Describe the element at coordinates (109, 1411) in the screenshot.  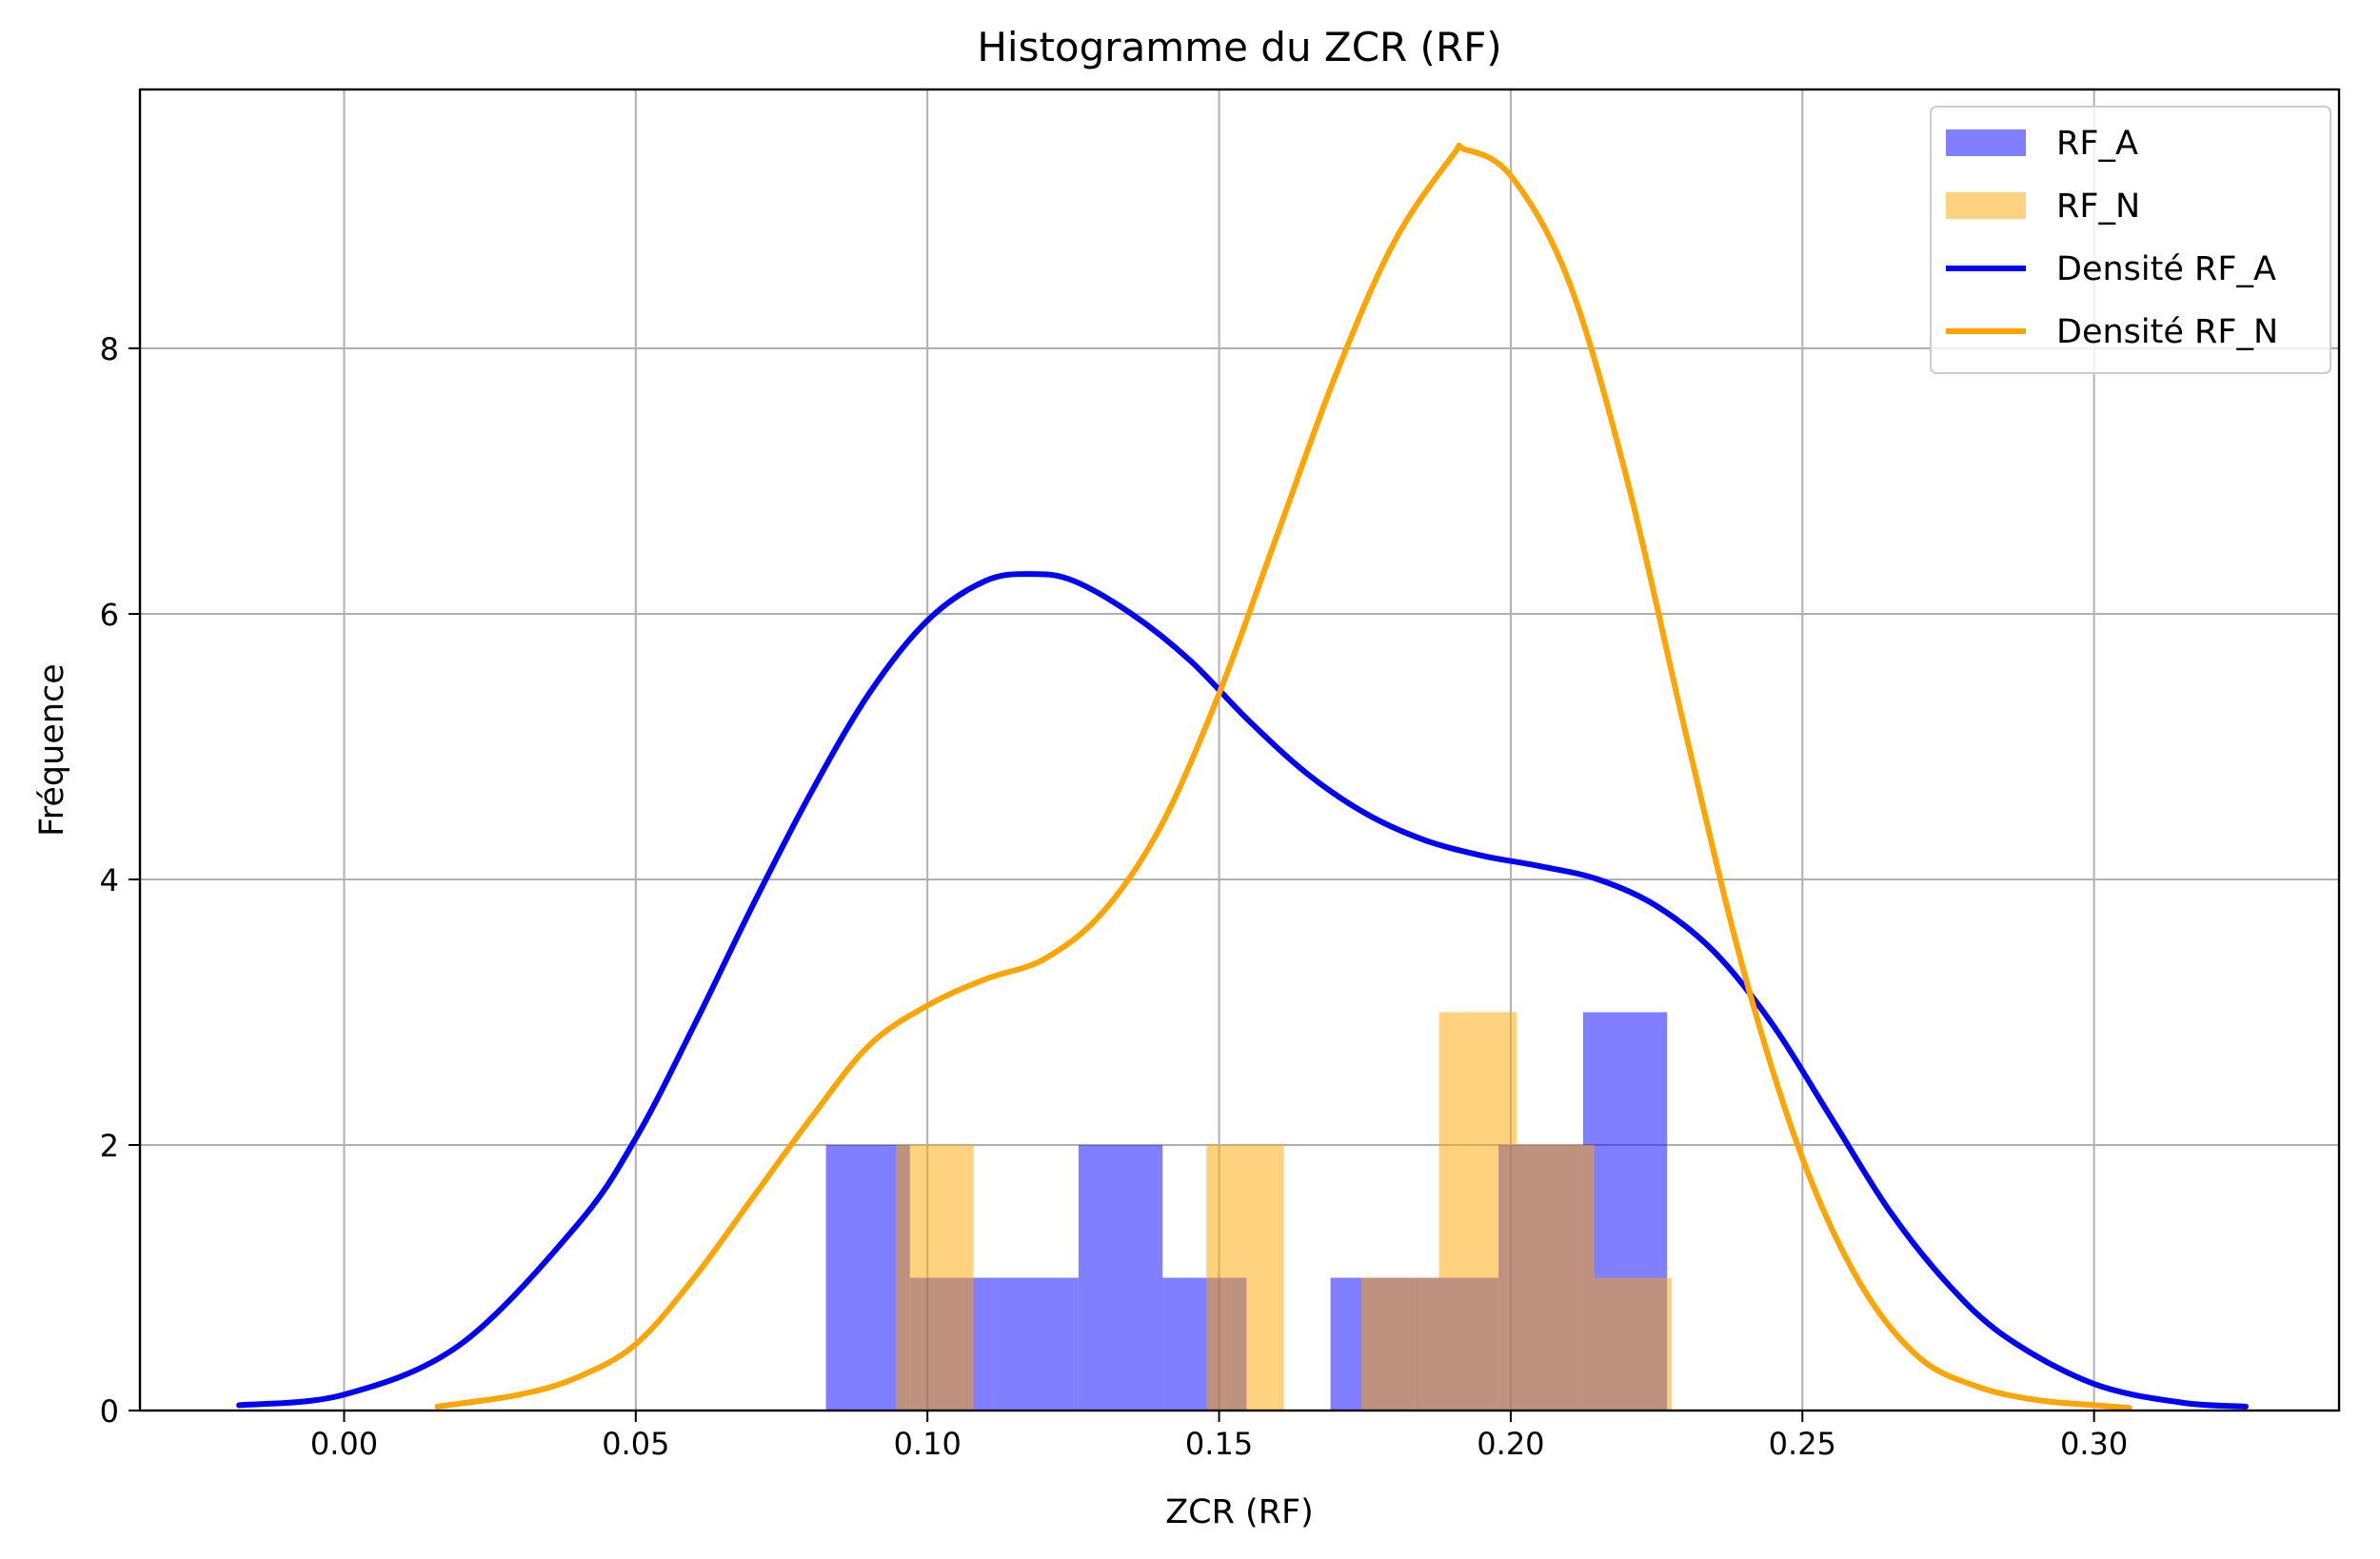
I see `y-tick-label: 0` at that location.